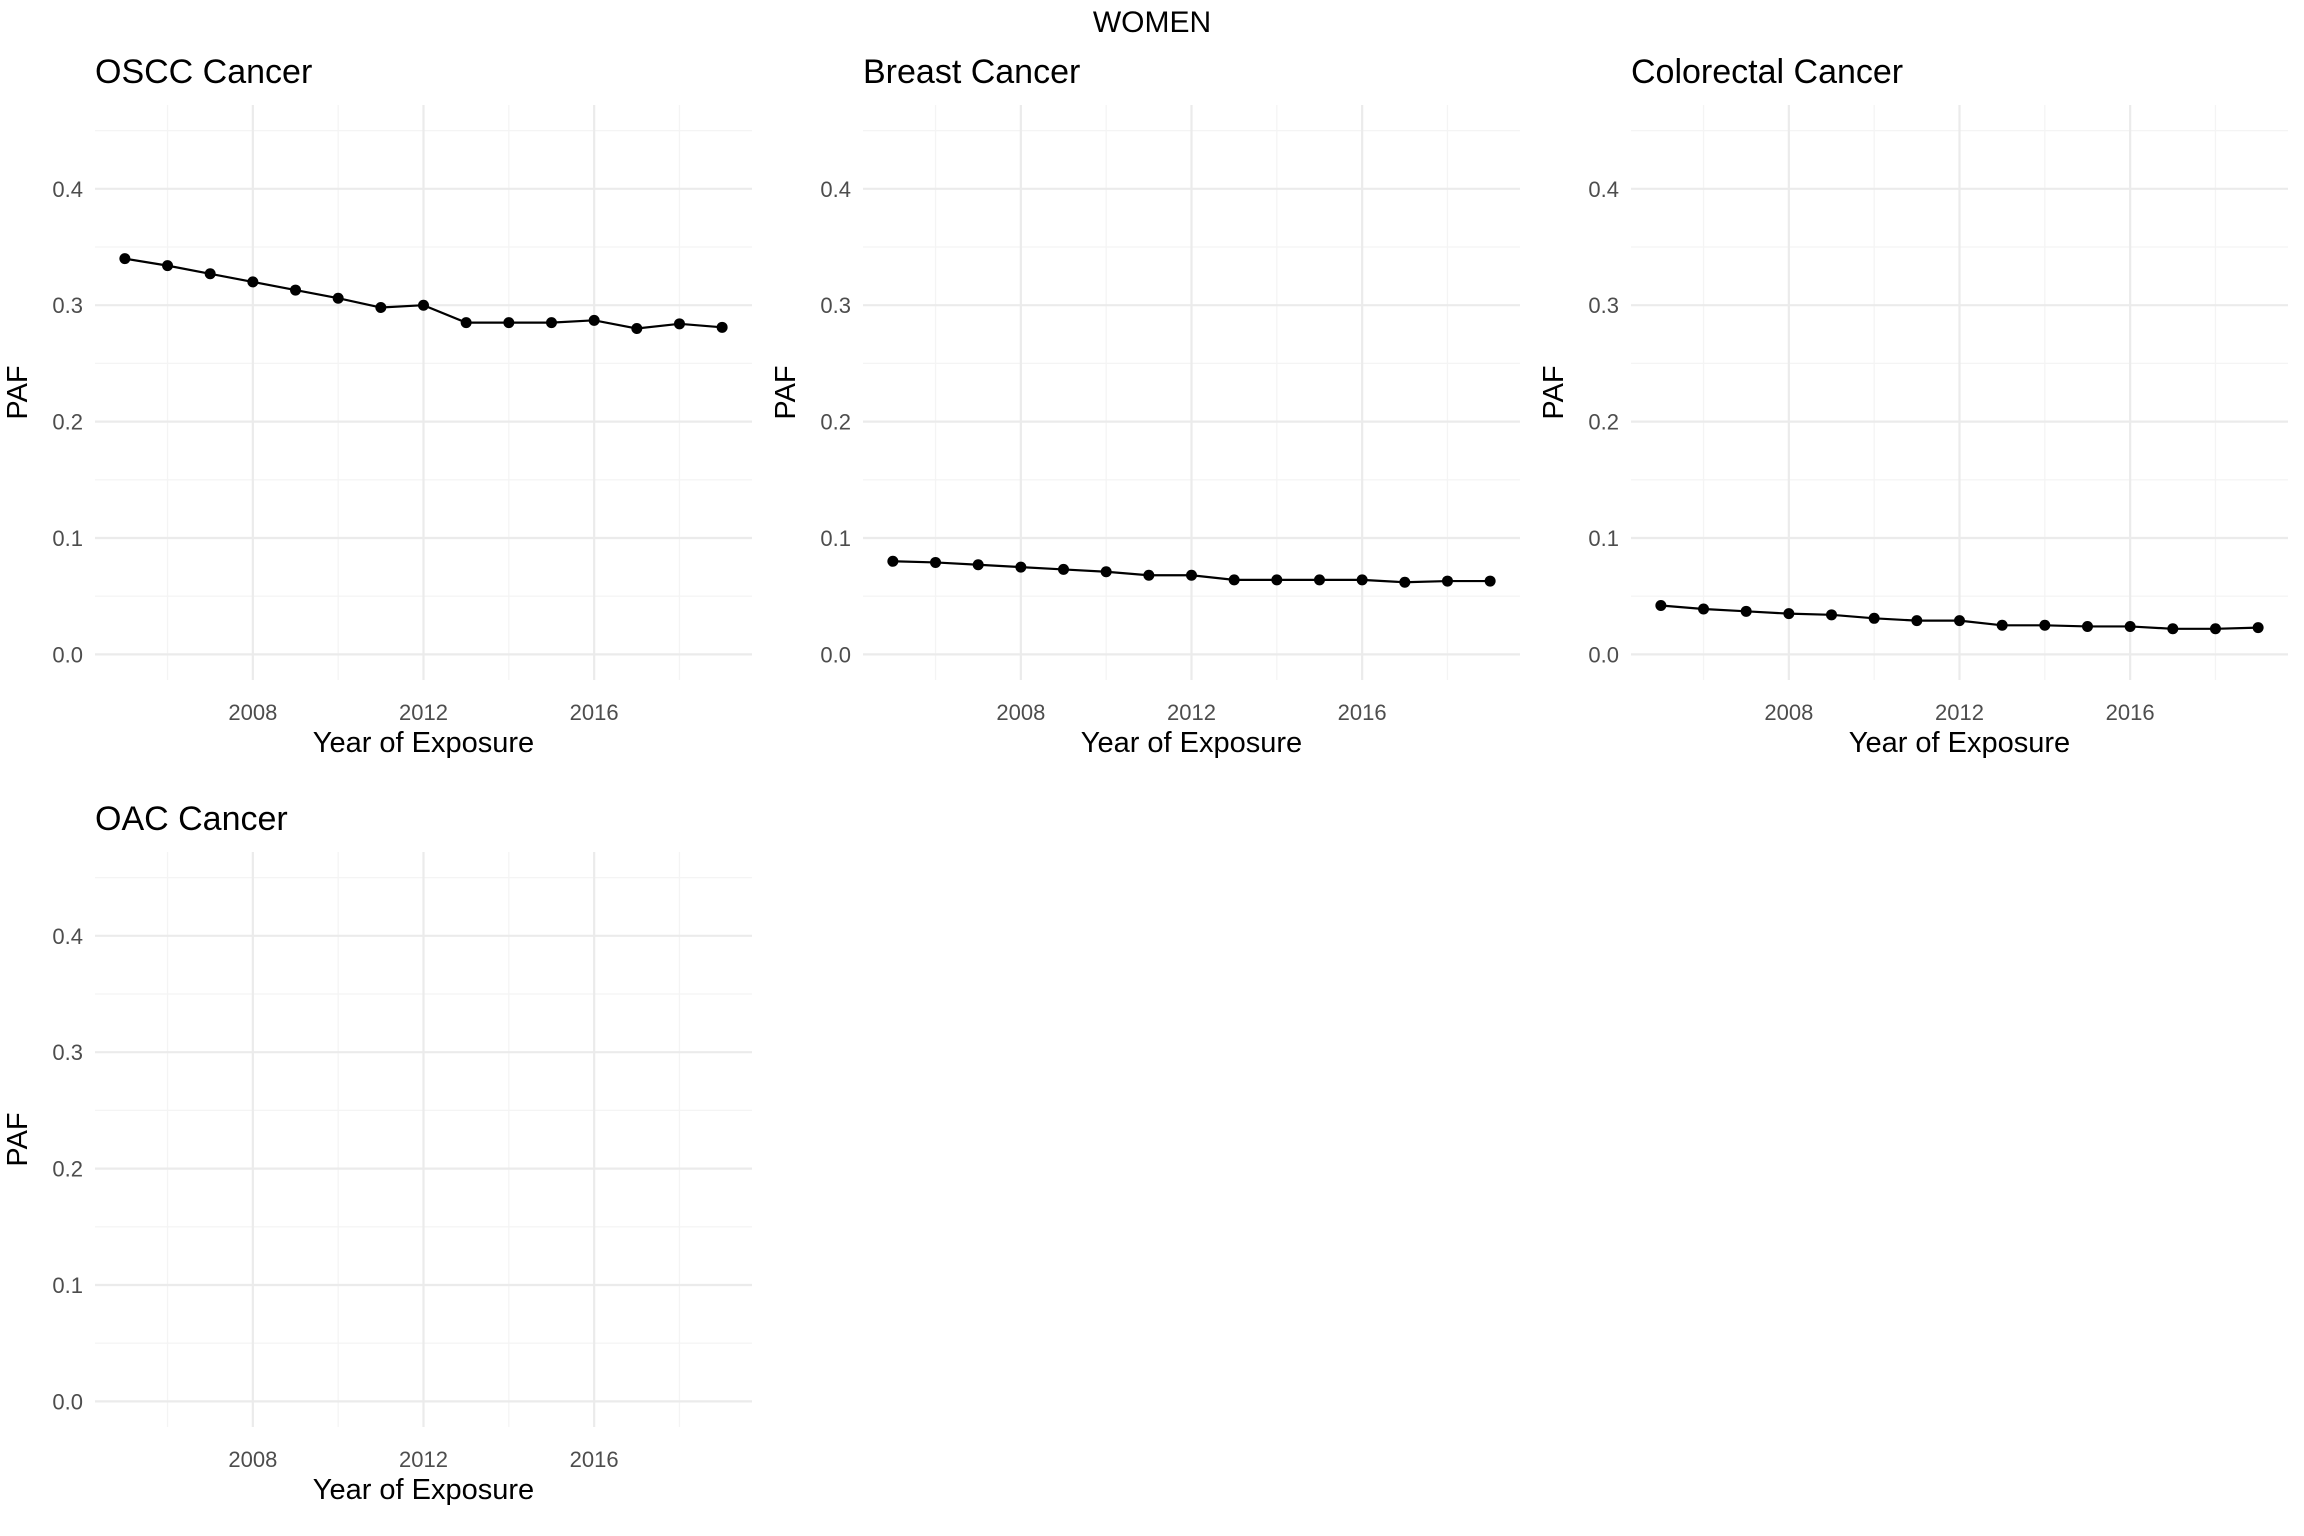  I want to click on panel-title: OSCC Cancer, so click(203, 72).